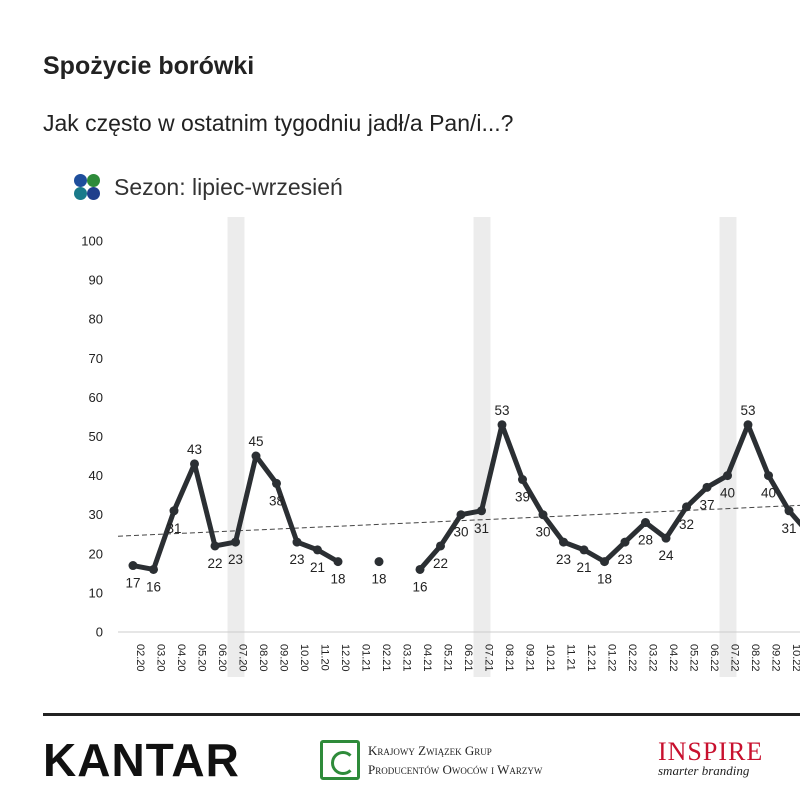 This screenshot has width=800, height=800. I want to click on x-tick-label: 08.21, so click(509, 658).